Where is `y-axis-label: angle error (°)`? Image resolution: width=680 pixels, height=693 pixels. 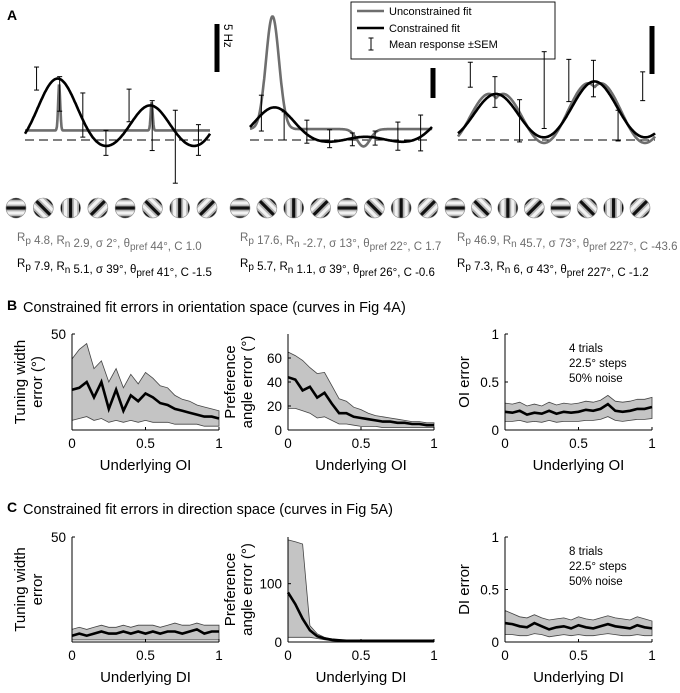
y-axis-label: angle error (°) is located at coordinates (247, 382).